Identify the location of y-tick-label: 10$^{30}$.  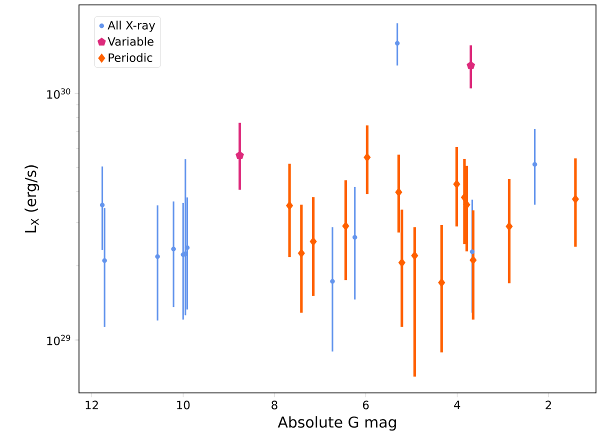
(58, 93).